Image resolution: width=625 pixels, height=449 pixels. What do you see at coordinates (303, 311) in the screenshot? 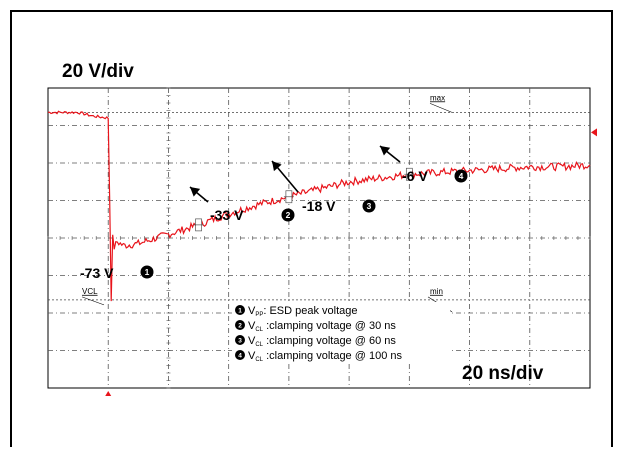
I see `legend-entry: VPP: ESD peak voltage` at bounding box center [303, 311].